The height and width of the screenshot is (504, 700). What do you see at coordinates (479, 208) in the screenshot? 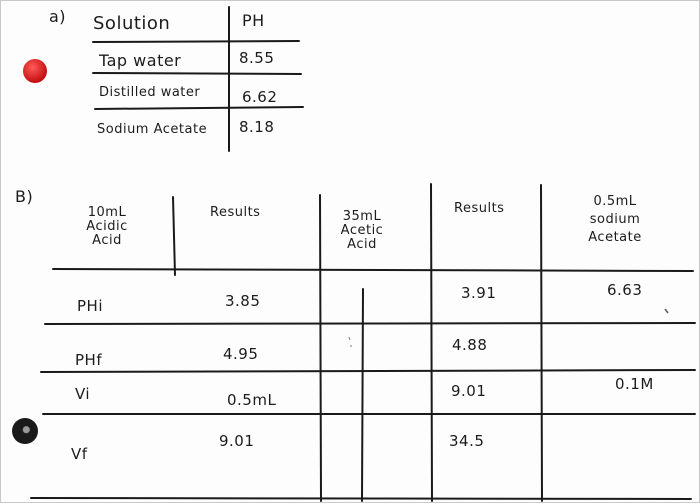
I see `part-b-header-col4: Results` at bounding box center [479, 208].